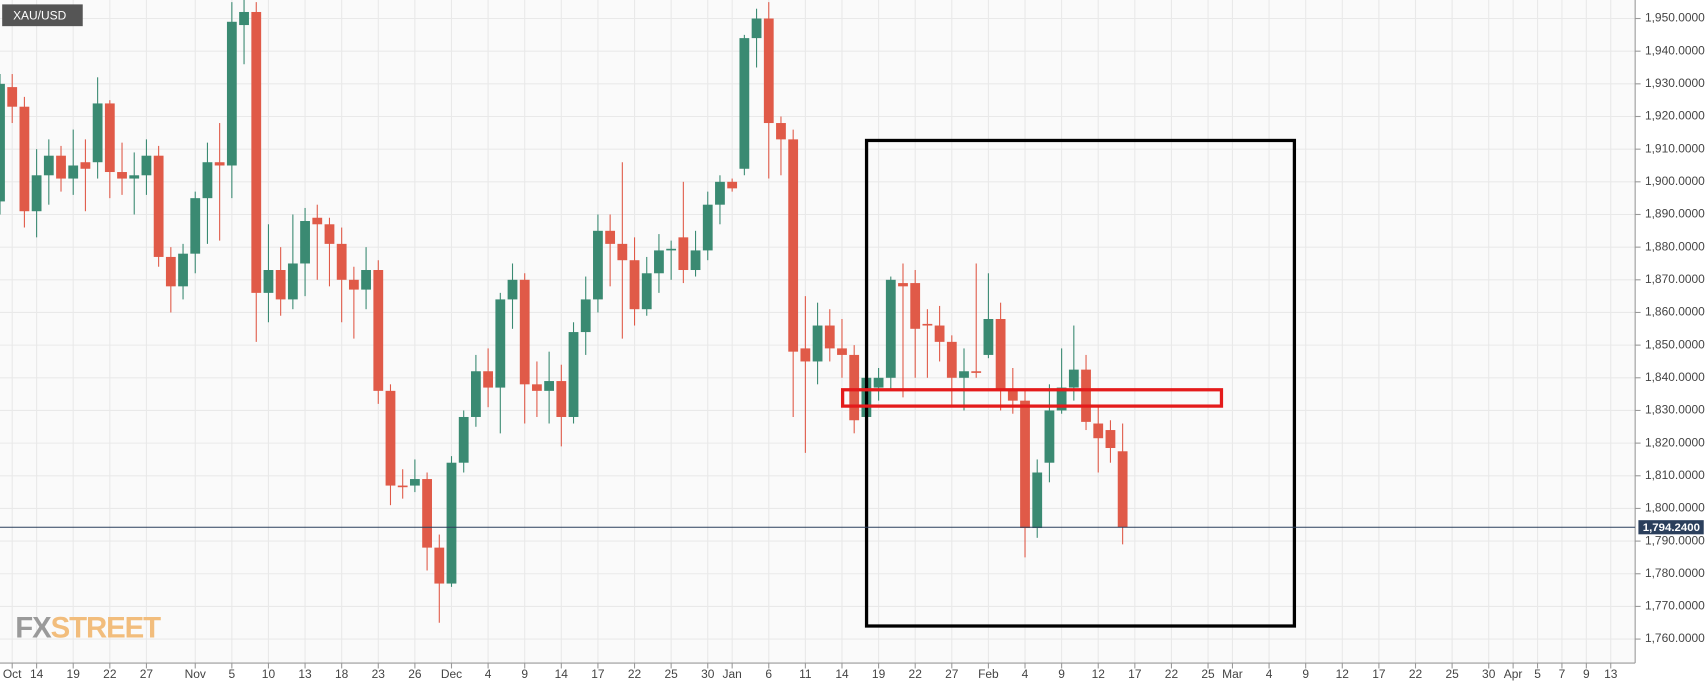  Describe the element at coordinates (1675, 377) in the screenshot. I see `y-tick-label: 1,840.0000` at that location.